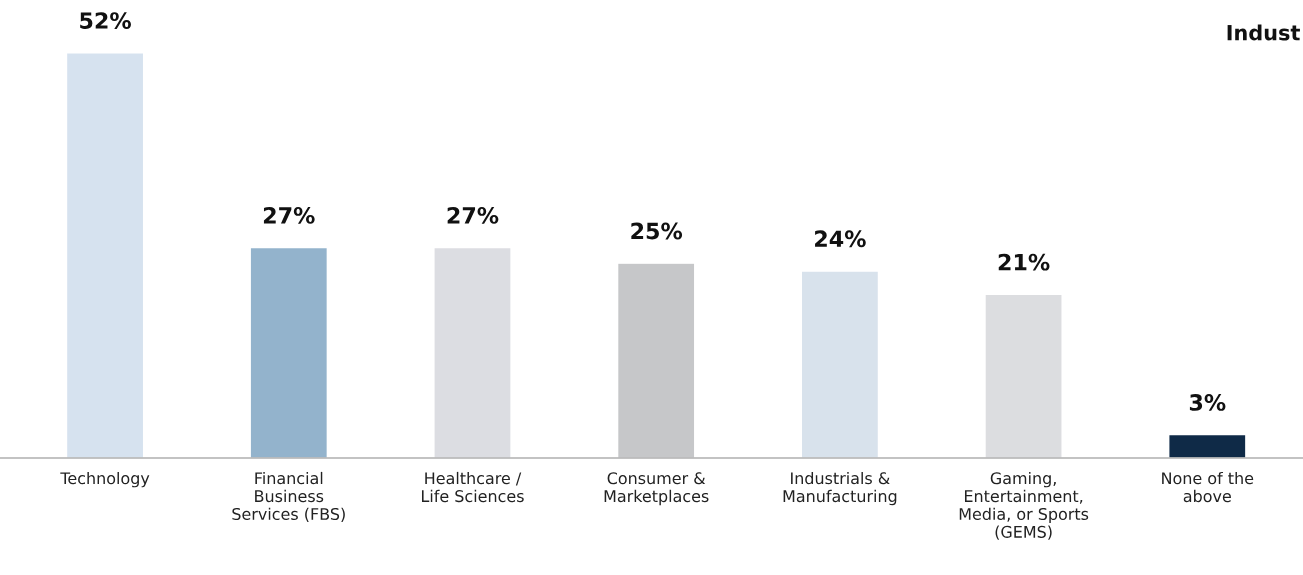 The height and width of the screenshot is (575, 1303). Describe the element at coordinates (1207, 402) in the screenshot. I see `data-label: 3%` at that location.